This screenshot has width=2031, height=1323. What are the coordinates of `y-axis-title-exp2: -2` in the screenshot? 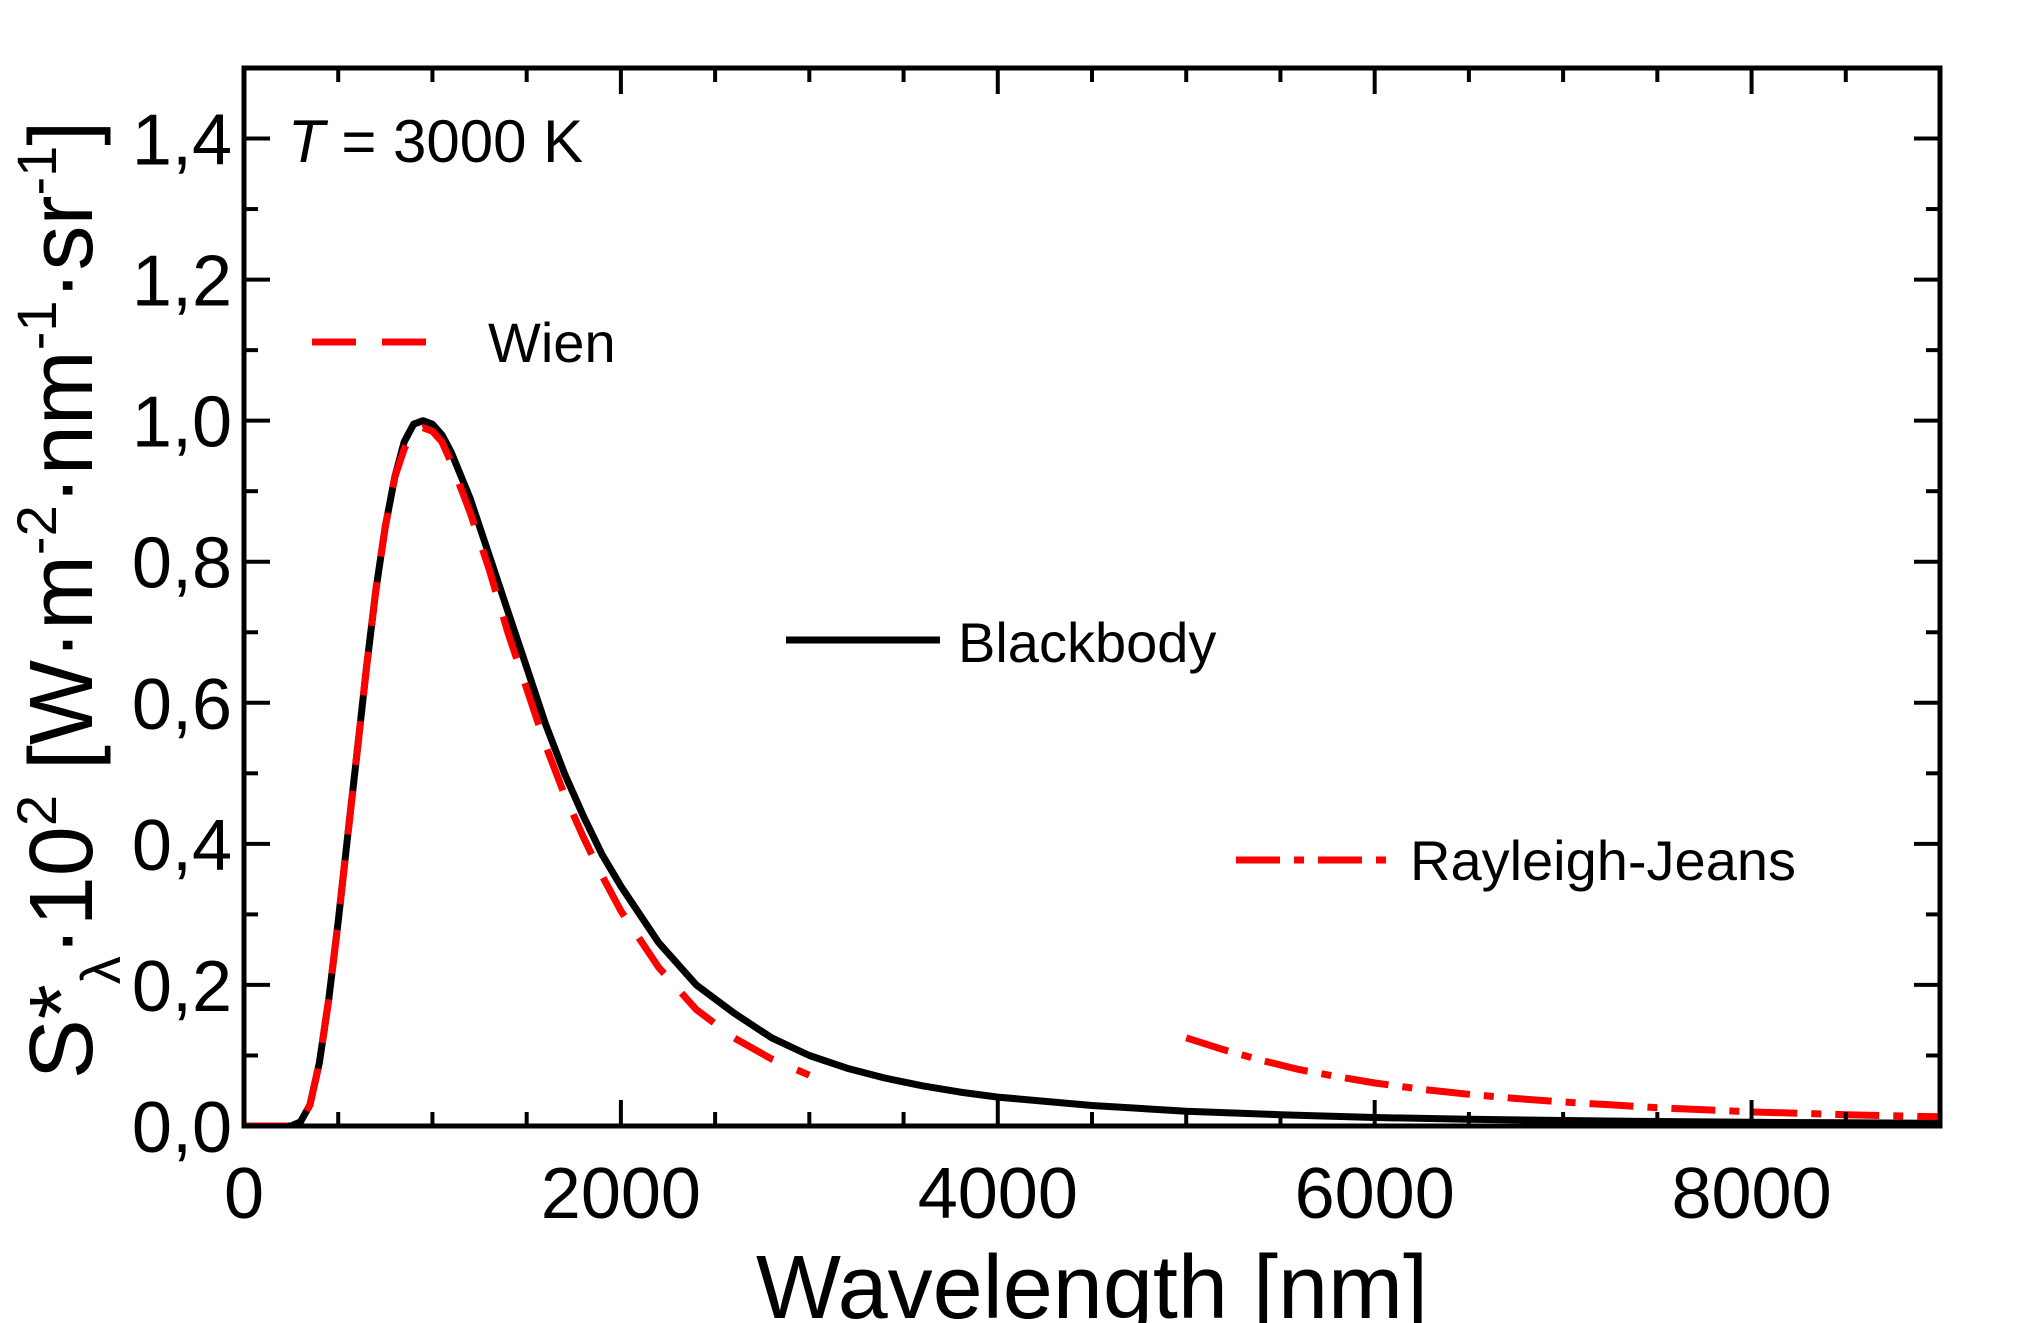 It's located at (36, 530).